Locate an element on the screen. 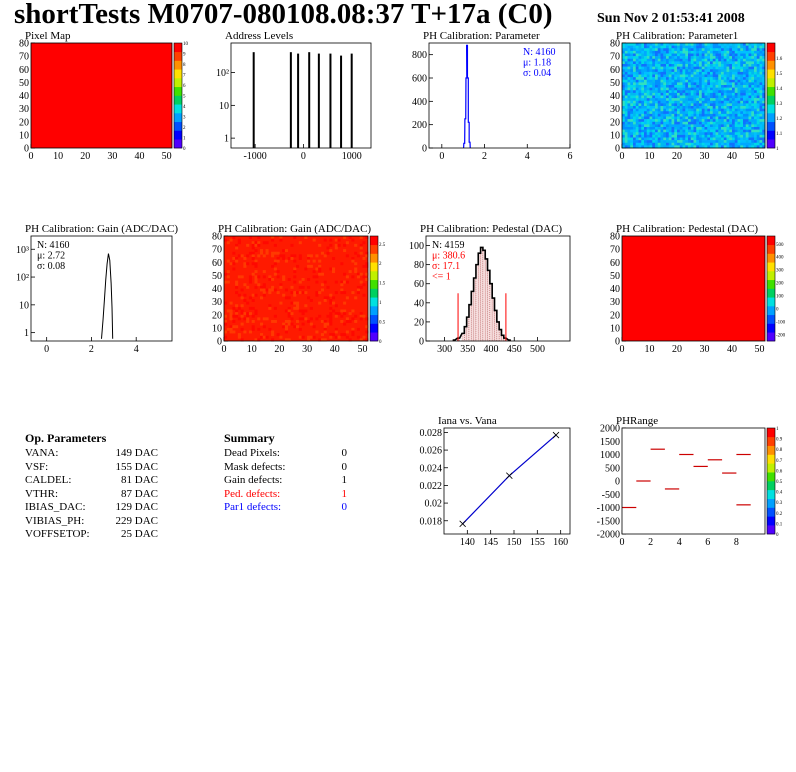 The height and width of the screenshot is (772, 796). colorbar-tick-label: 0 is located at coordinates (777, 310).